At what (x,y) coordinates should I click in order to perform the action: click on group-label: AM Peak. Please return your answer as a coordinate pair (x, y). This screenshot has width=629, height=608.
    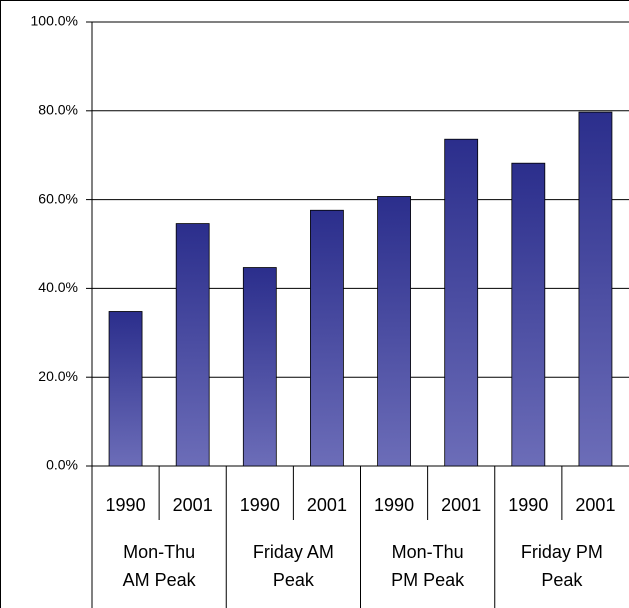
    Looking at the image, I should click on (160, 580).